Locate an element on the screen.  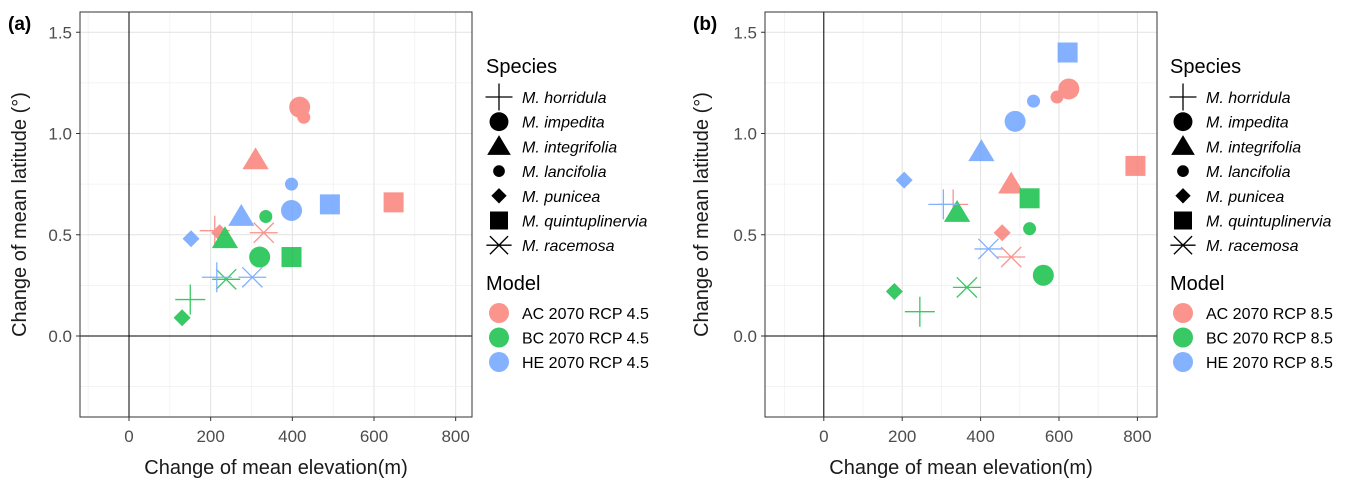
legend-key-asterisk is located at coordinates (1183, 245).